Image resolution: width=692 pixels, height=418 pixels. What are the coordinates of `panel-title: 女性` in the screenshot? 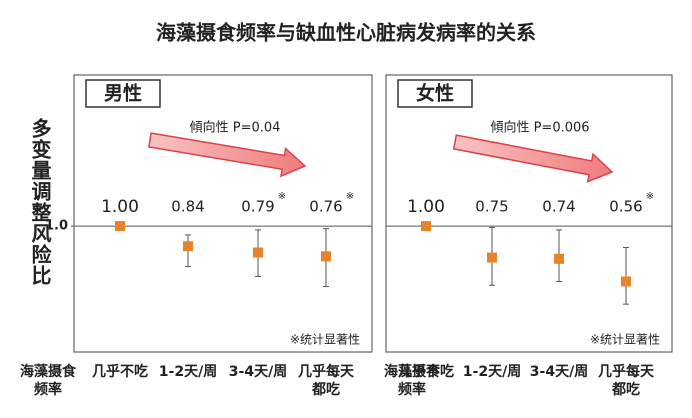 It's located at (435, 93).